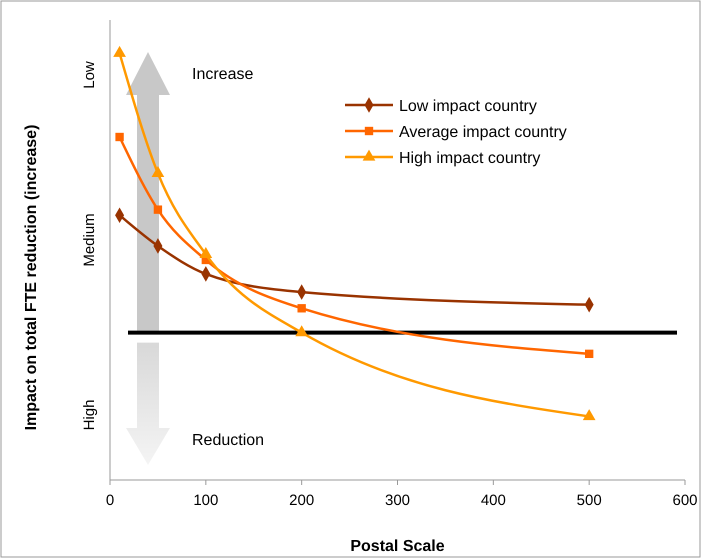 The image size is (701, 558). I want to click on x-tick-label: 0, so click(110, 500).